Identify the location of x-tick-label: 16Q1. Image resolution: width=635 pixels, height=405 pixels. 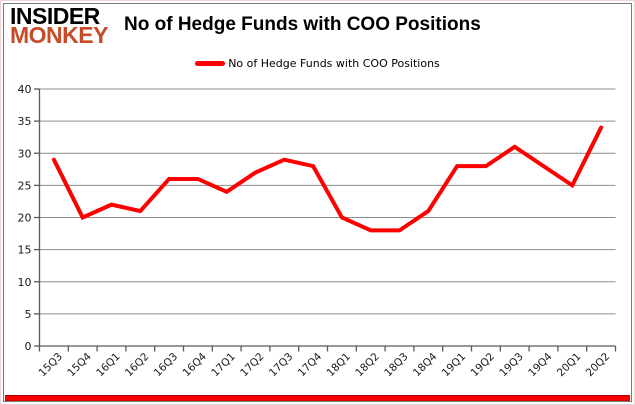
(108, 365).